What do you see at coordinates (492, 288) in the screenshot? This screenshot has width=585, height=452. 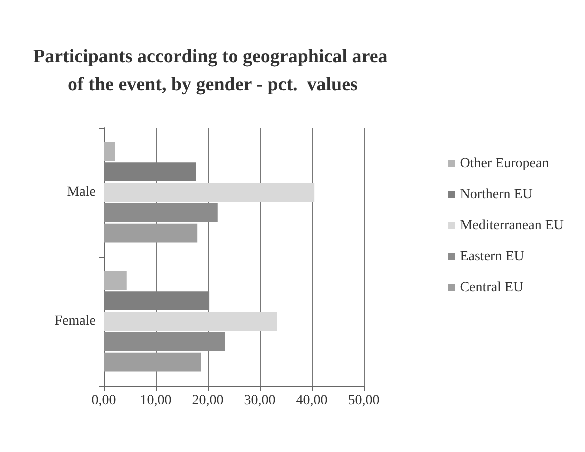 I see `legend-label: Central EU` at bounding box center [492, 288].